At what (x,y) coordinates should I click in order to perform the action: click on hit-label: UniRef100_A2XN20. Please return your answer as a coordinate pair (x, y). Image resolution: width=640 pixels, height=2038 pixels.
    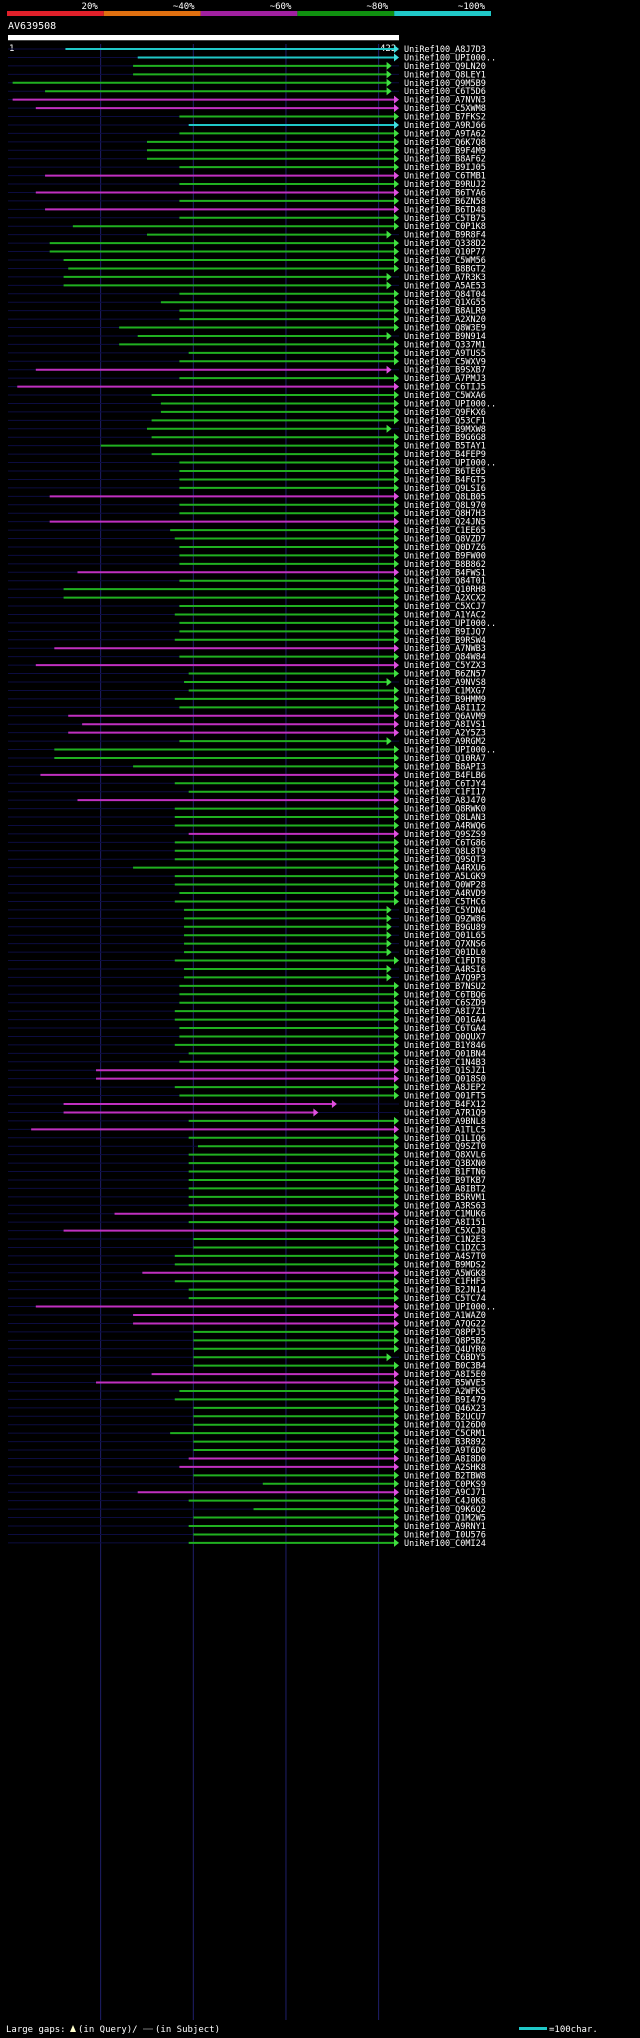
    Looking at the image, I should click on (445, 320).